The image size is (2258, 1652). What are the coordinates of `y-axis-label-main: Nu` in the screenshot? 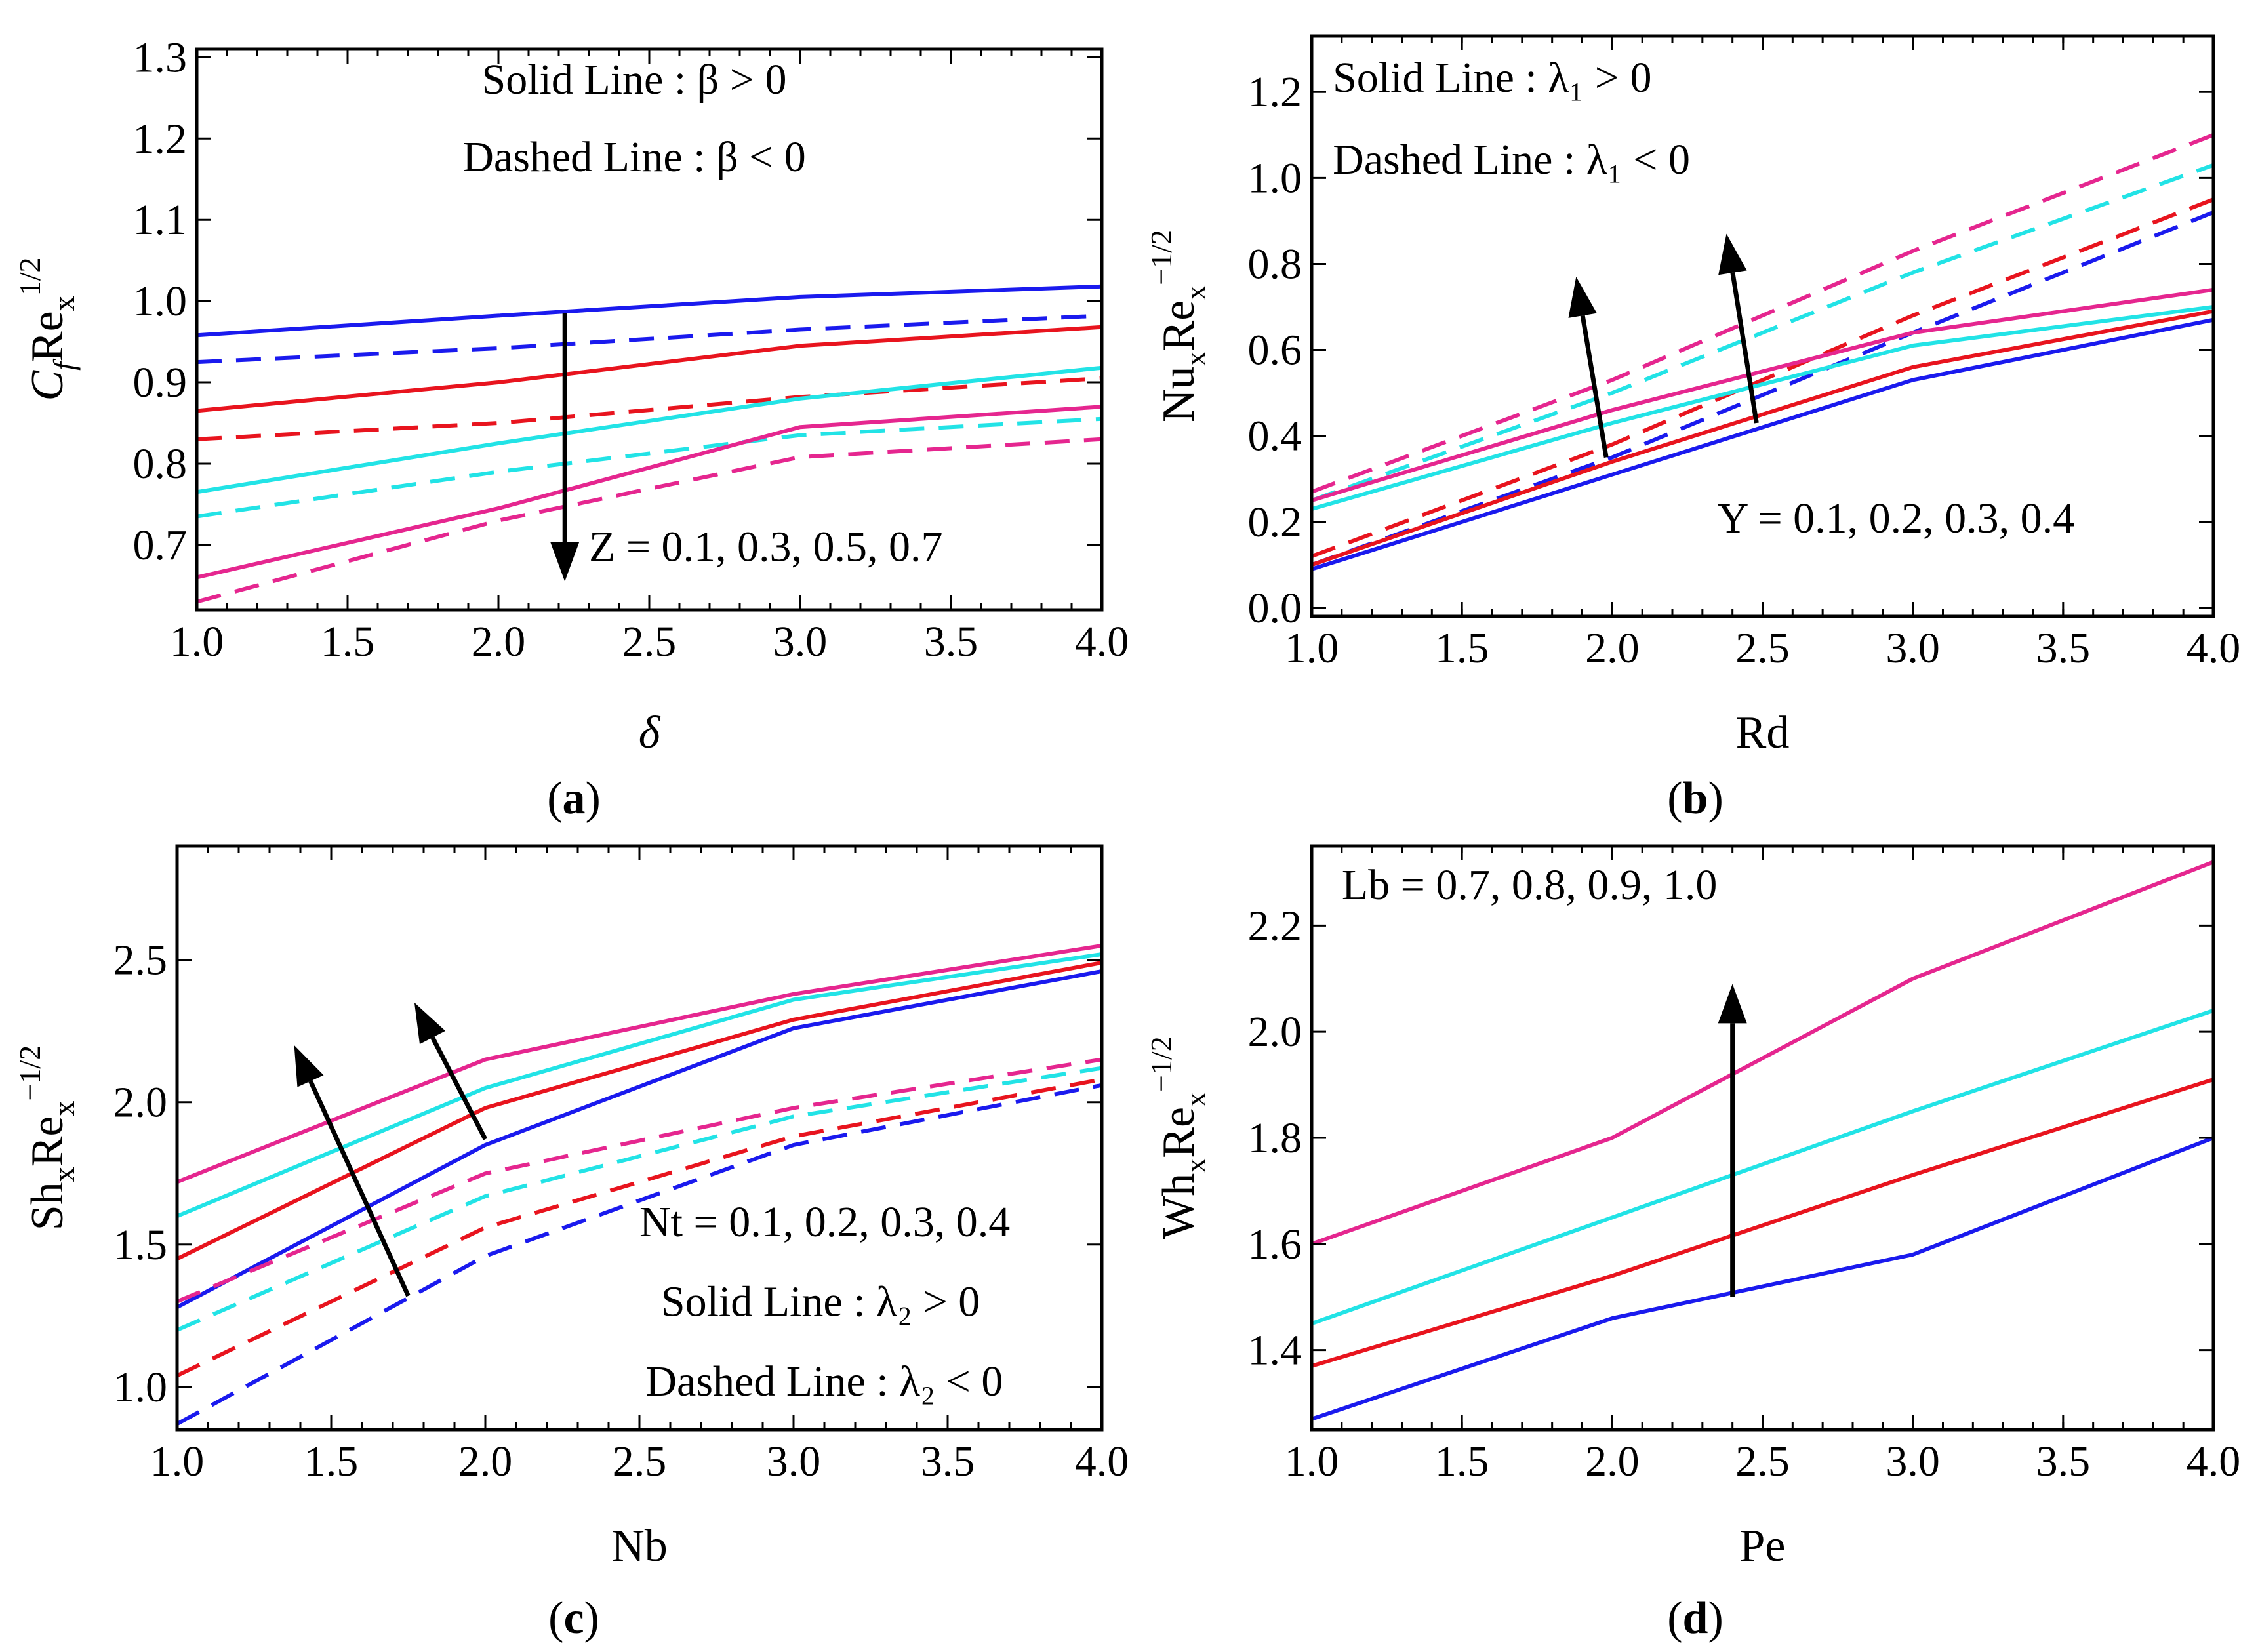 It's located at (1179, 394).